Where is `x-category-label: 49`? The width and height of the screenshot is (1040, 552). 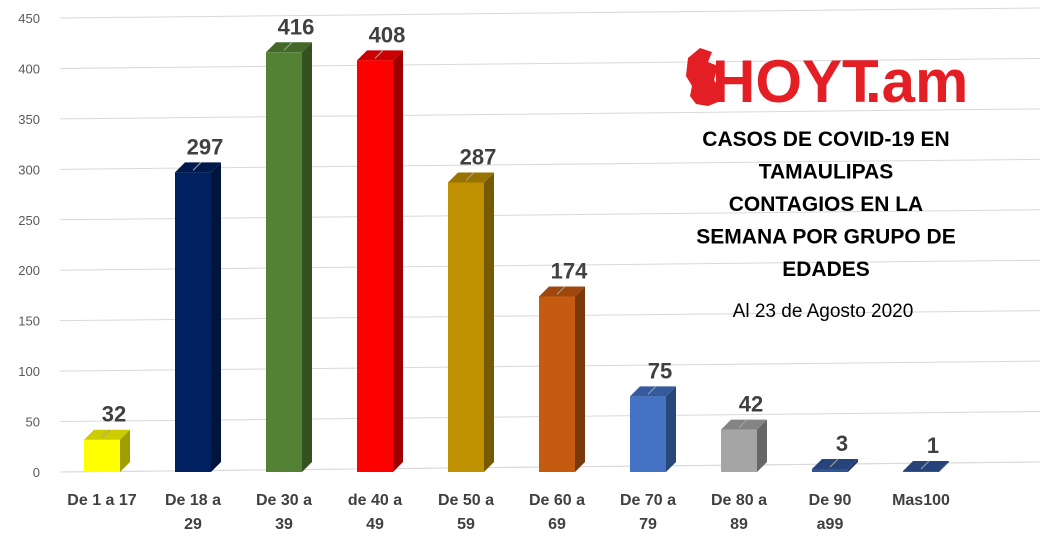 x-category-label: 49 is located at coordinates (375, 524).